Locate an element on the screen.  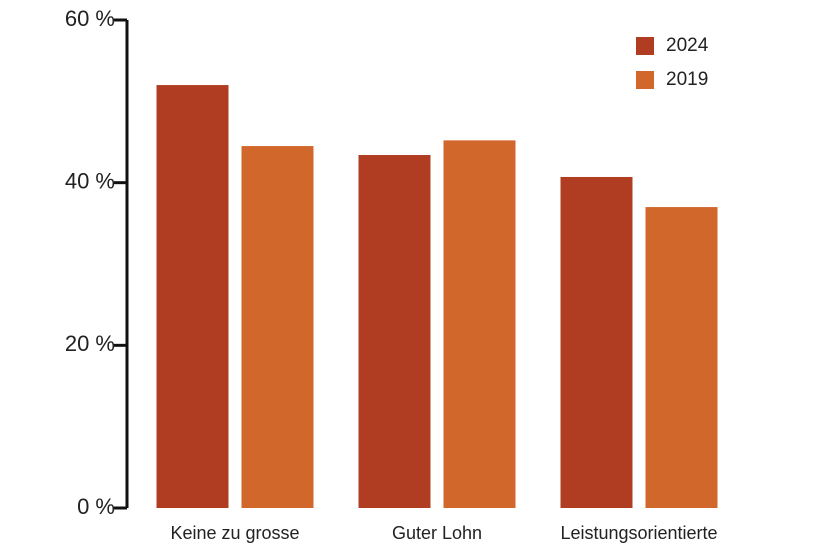
x-tick-label: Leistungsorientierte is located at coordinates (638, 533).